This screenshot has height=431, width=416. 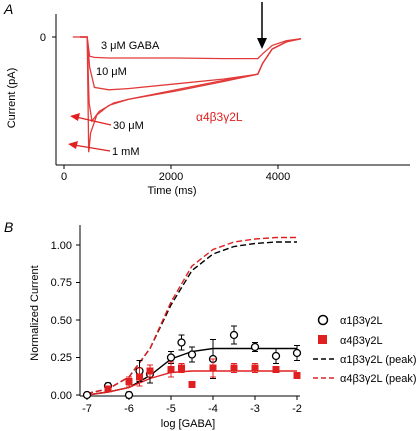 What do you see at coordinates (43, 38) in the screenshot?
I see `panel-a-y-tick-0: 0` at bounding box center [43, 38].